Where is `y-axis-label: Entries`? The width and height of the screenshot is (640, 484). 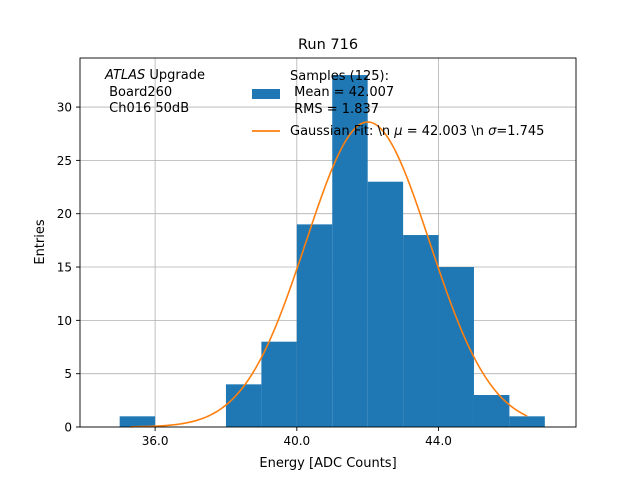 y-axis-label: Entries is located at coordinates (40, 242).